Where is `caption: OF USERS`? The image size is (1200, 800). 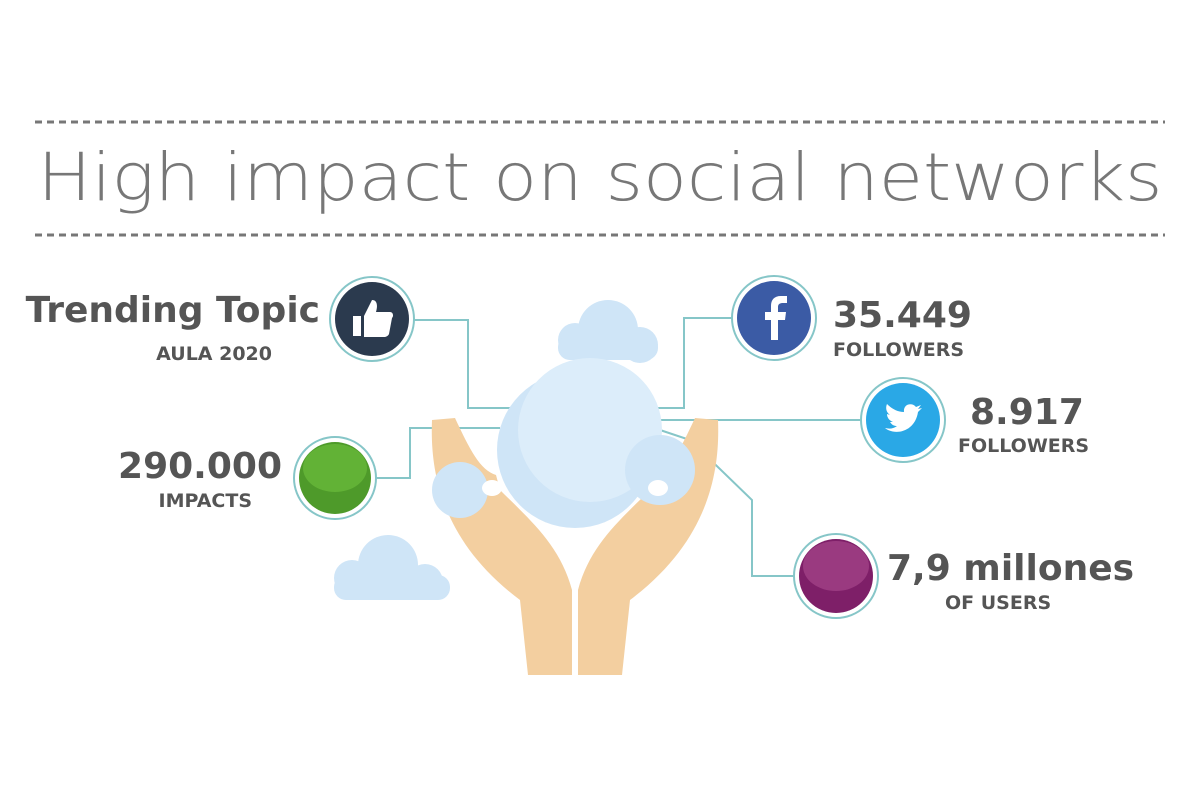
caption: OF USERS is located at coordinates (998, 603).